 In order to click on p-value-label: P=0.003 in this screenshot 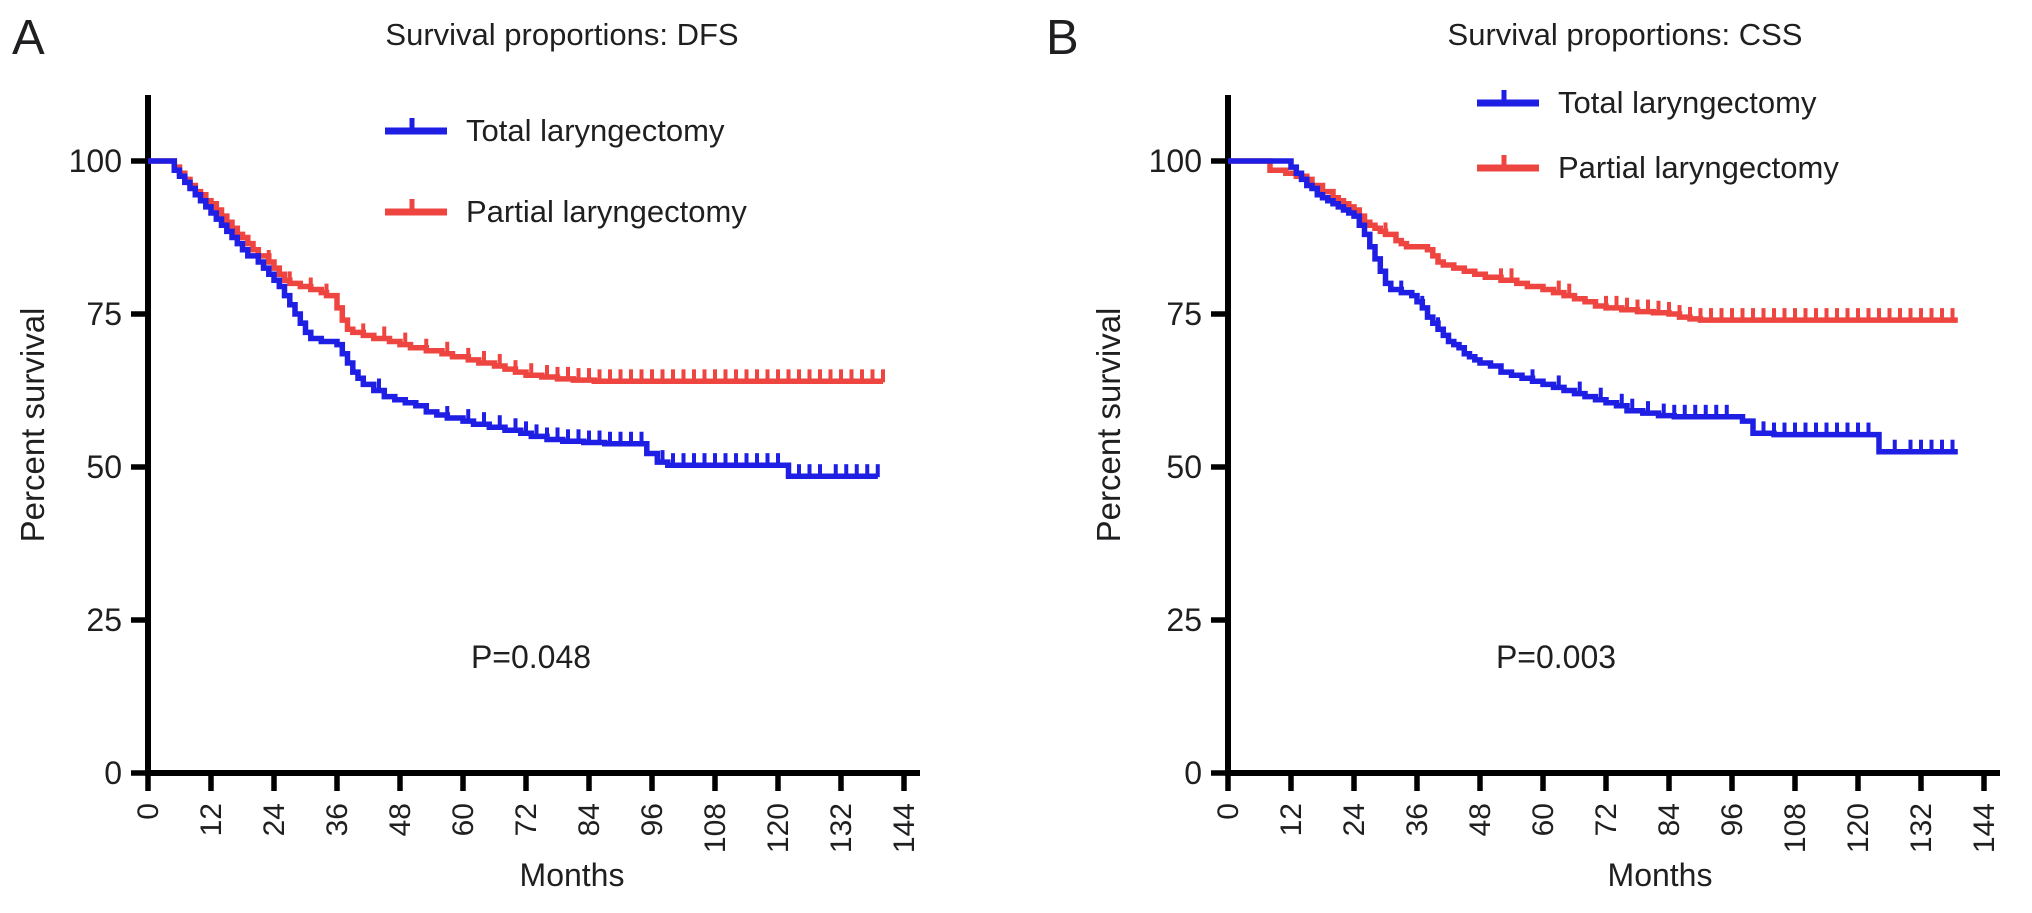, I will do `click(1556, 657)`.